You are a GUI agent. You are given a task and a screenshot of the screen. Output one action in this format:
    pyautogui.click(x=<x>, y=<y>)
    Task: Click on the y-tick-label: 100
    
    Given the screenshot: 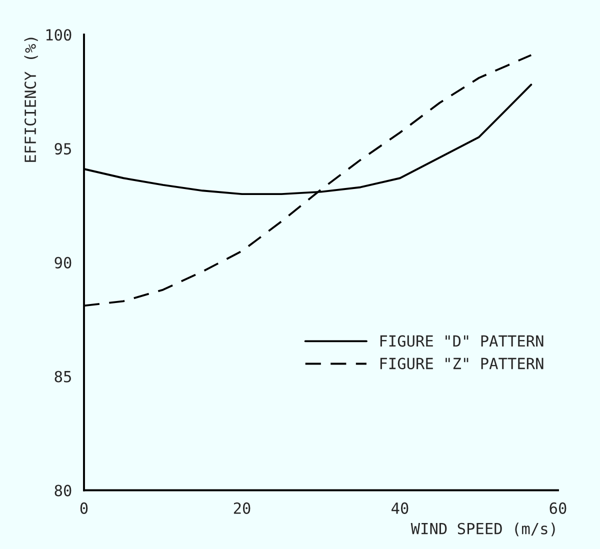 What is the action you would take?
    pyautogui.click(x=59, y=35)
    